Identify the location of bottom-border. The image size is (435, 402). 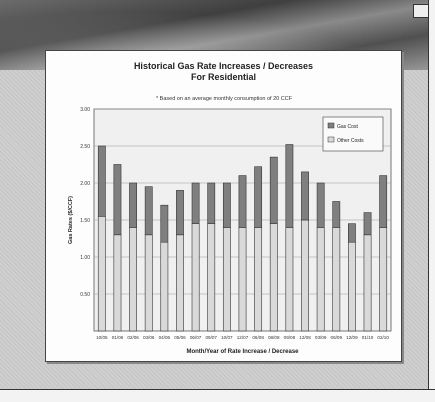
(217, 395).